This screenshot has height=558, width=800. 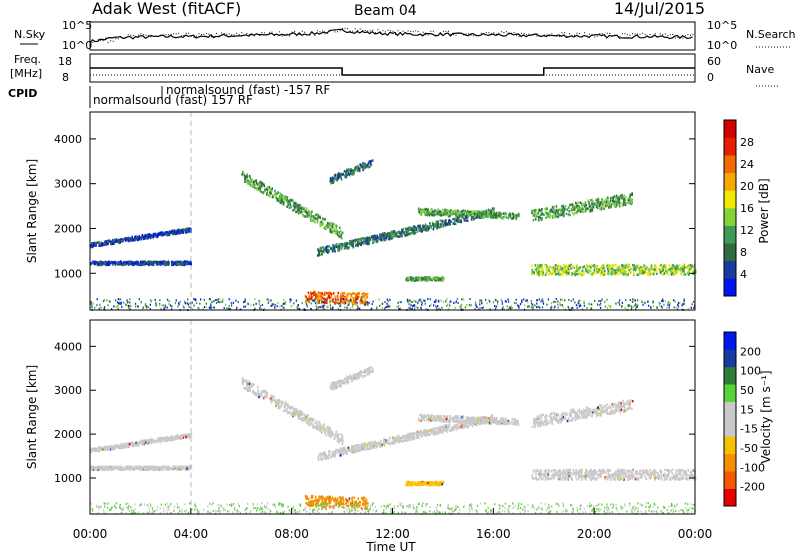 I want to click on power-ylabel: Slant Range [km], so click(x=32, y=211).